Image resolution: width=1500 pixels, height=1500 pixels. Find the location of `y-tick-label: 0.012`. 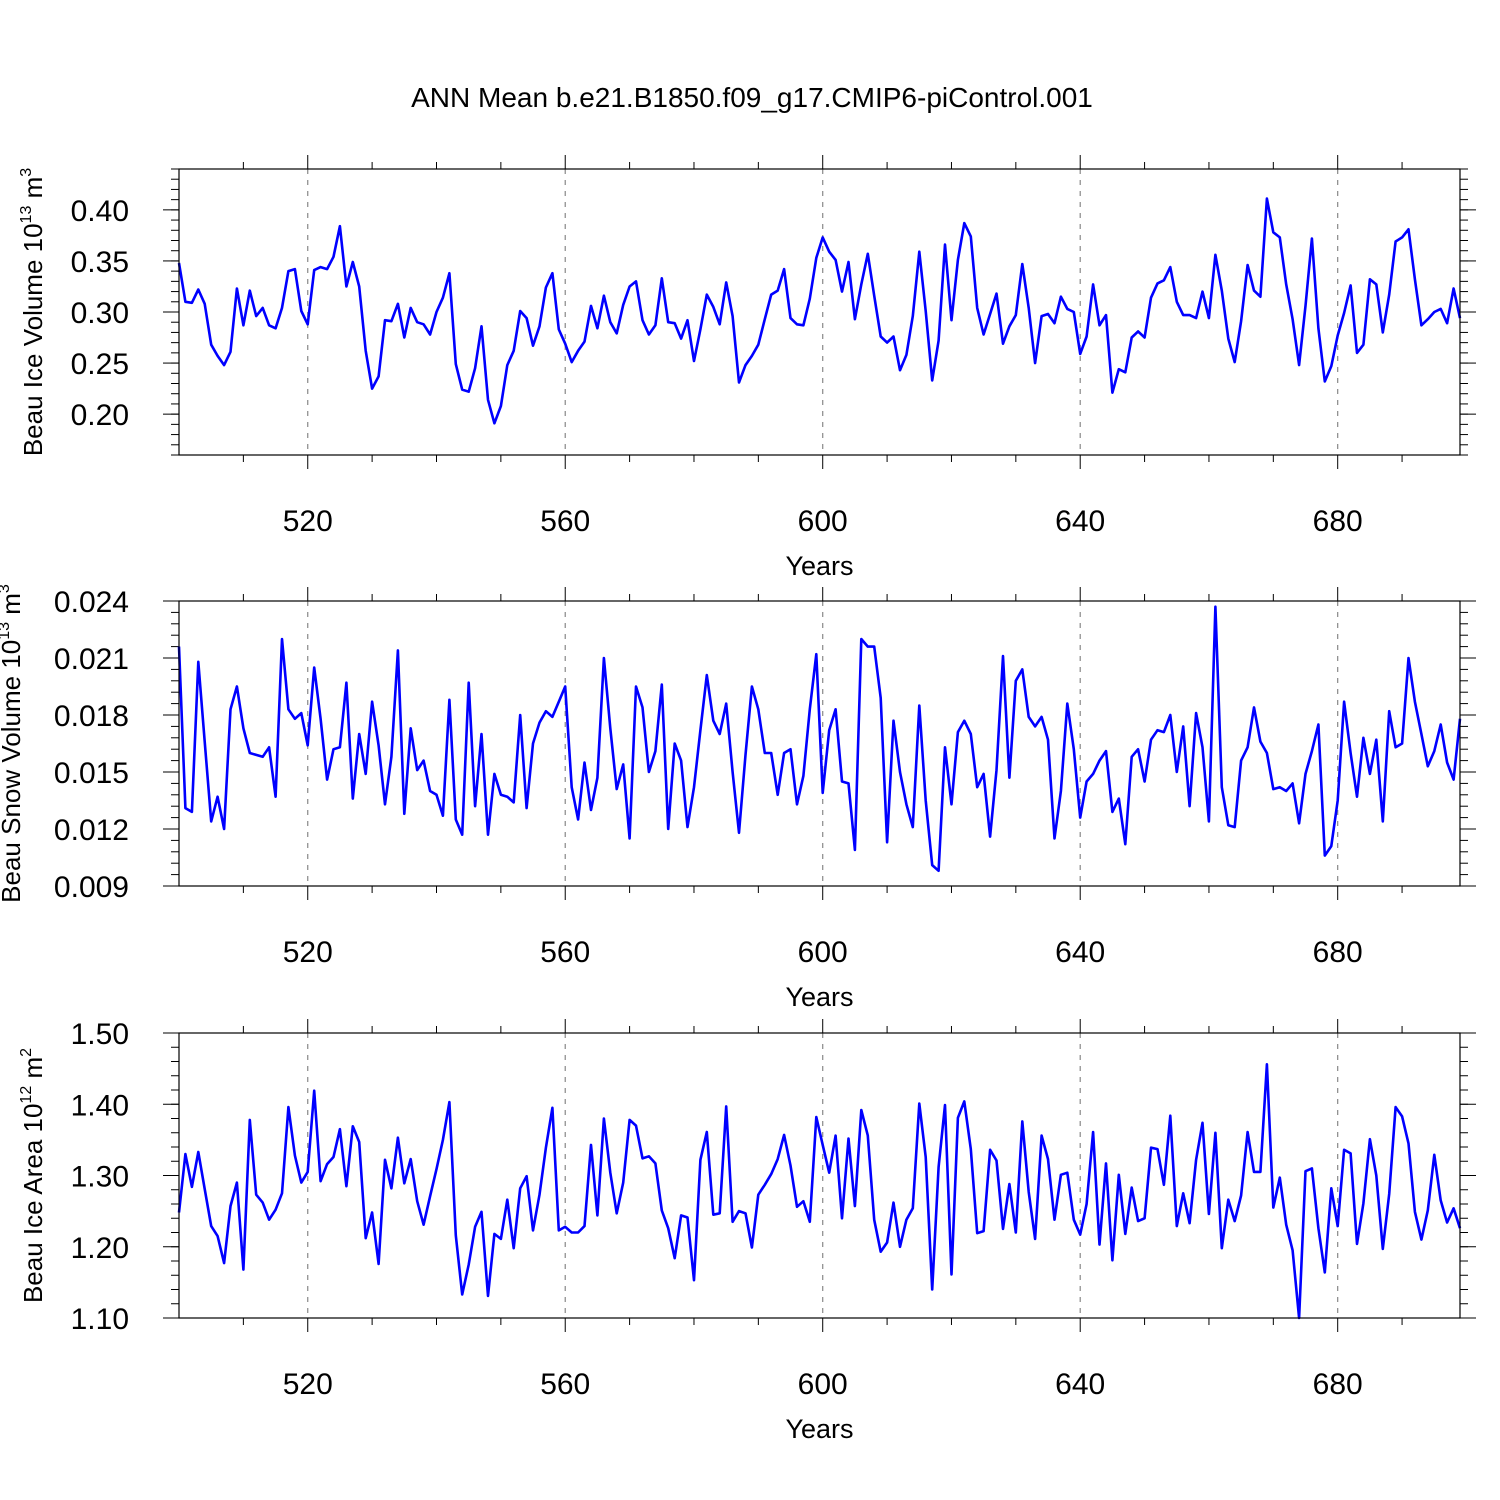

y-tick-label: 0.012 is located at coordinates (91, 830).